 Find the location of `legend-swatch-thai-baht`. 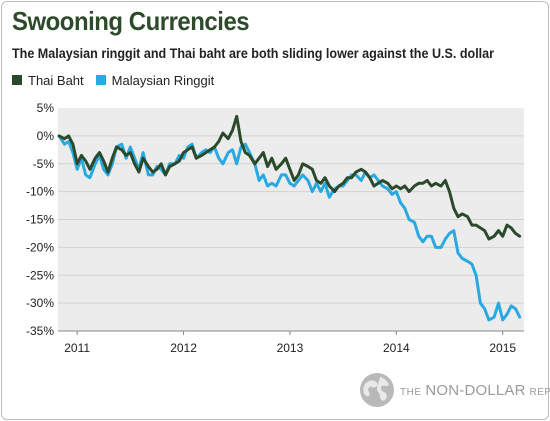

legend-swatch-thai-baht is located at coordinates (17, 80).